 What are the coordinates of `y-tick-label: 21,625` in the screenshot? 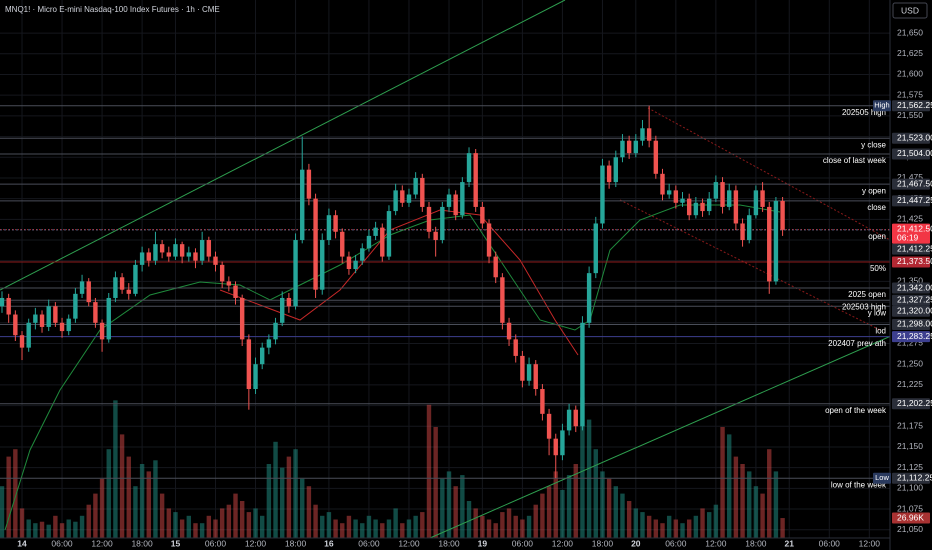 It's located at (910, 53).